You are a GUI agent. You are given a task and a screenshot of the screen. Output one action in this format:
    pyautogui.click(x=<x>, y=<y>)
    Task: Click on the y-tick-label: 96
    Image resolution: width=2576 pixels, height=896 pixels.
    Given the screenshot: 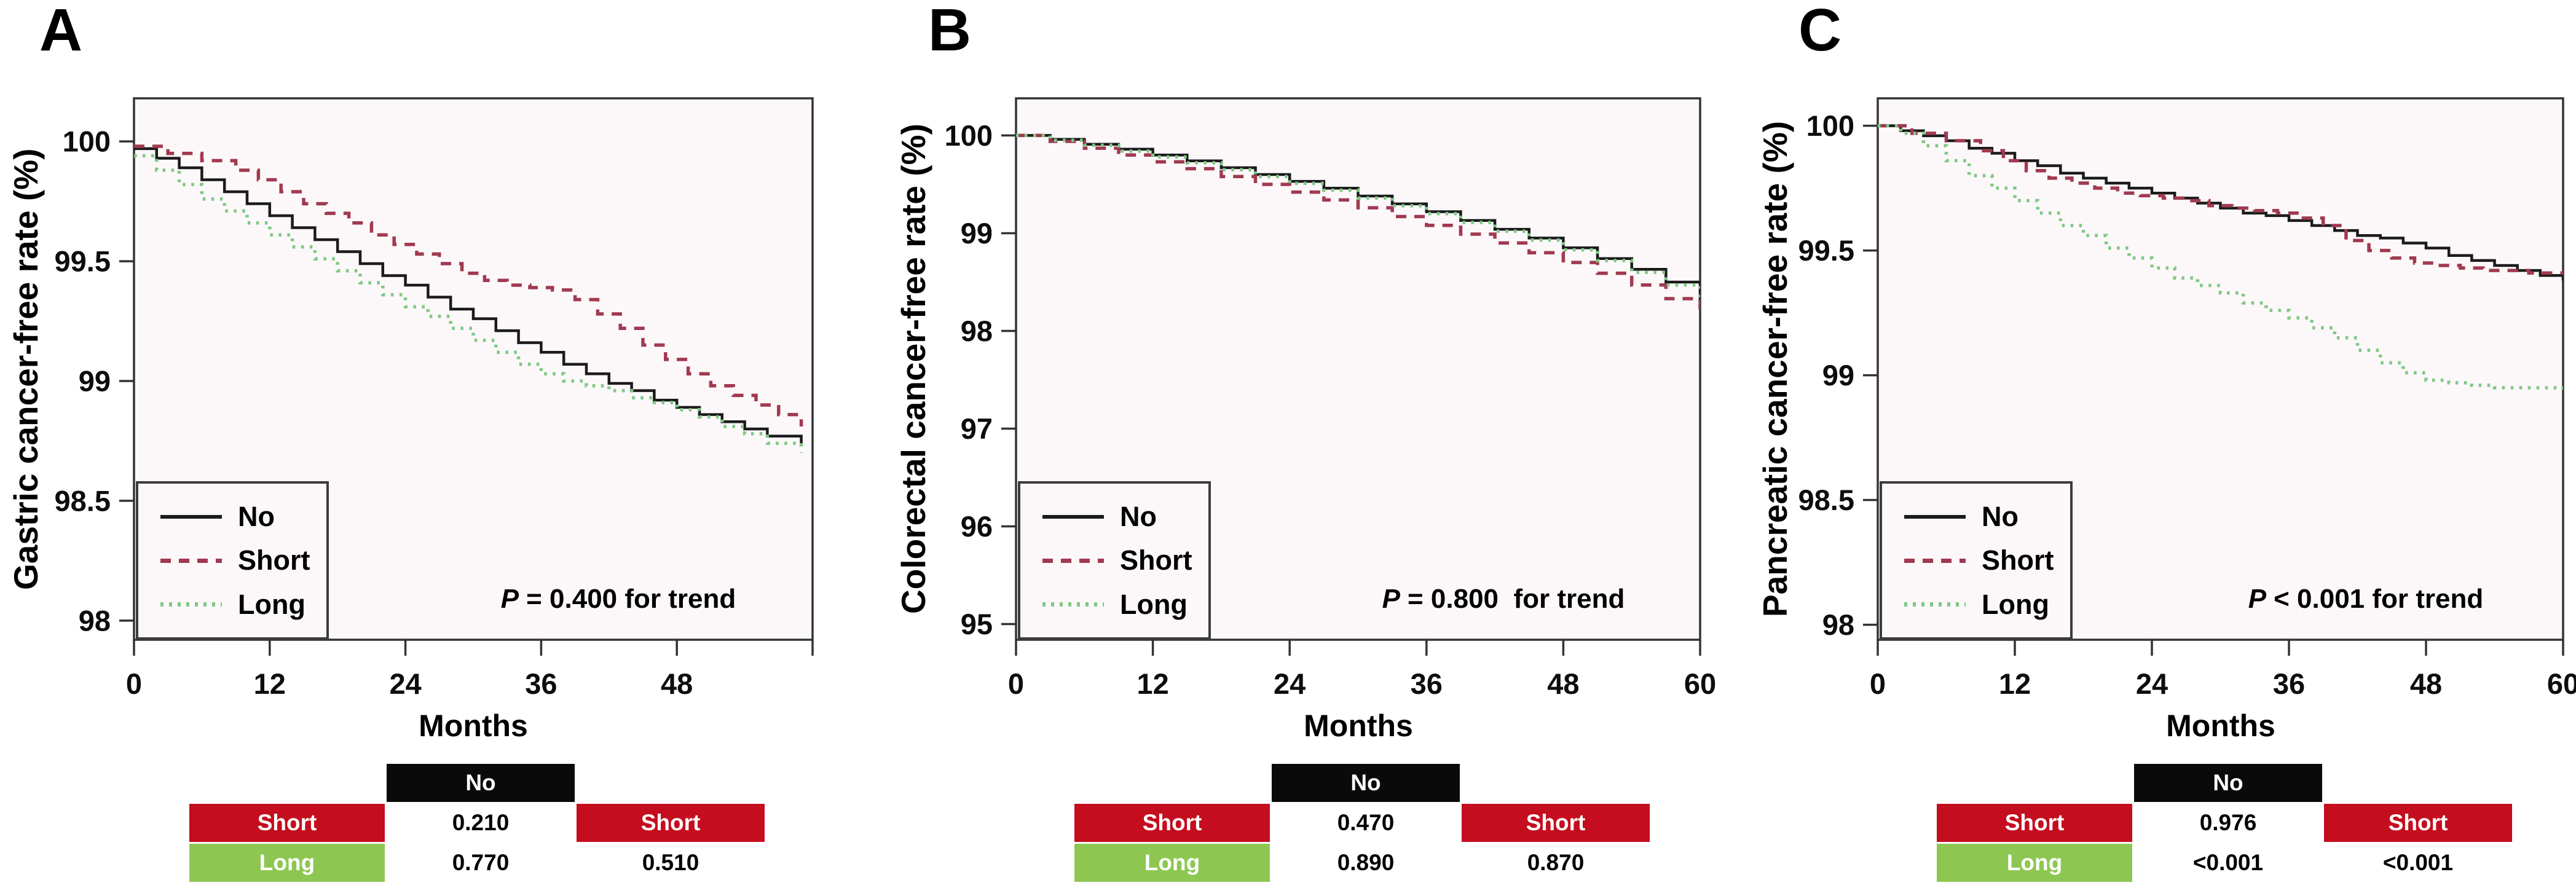 What is the action you would take?
    pyautogui.click(x=977, y=526)
    